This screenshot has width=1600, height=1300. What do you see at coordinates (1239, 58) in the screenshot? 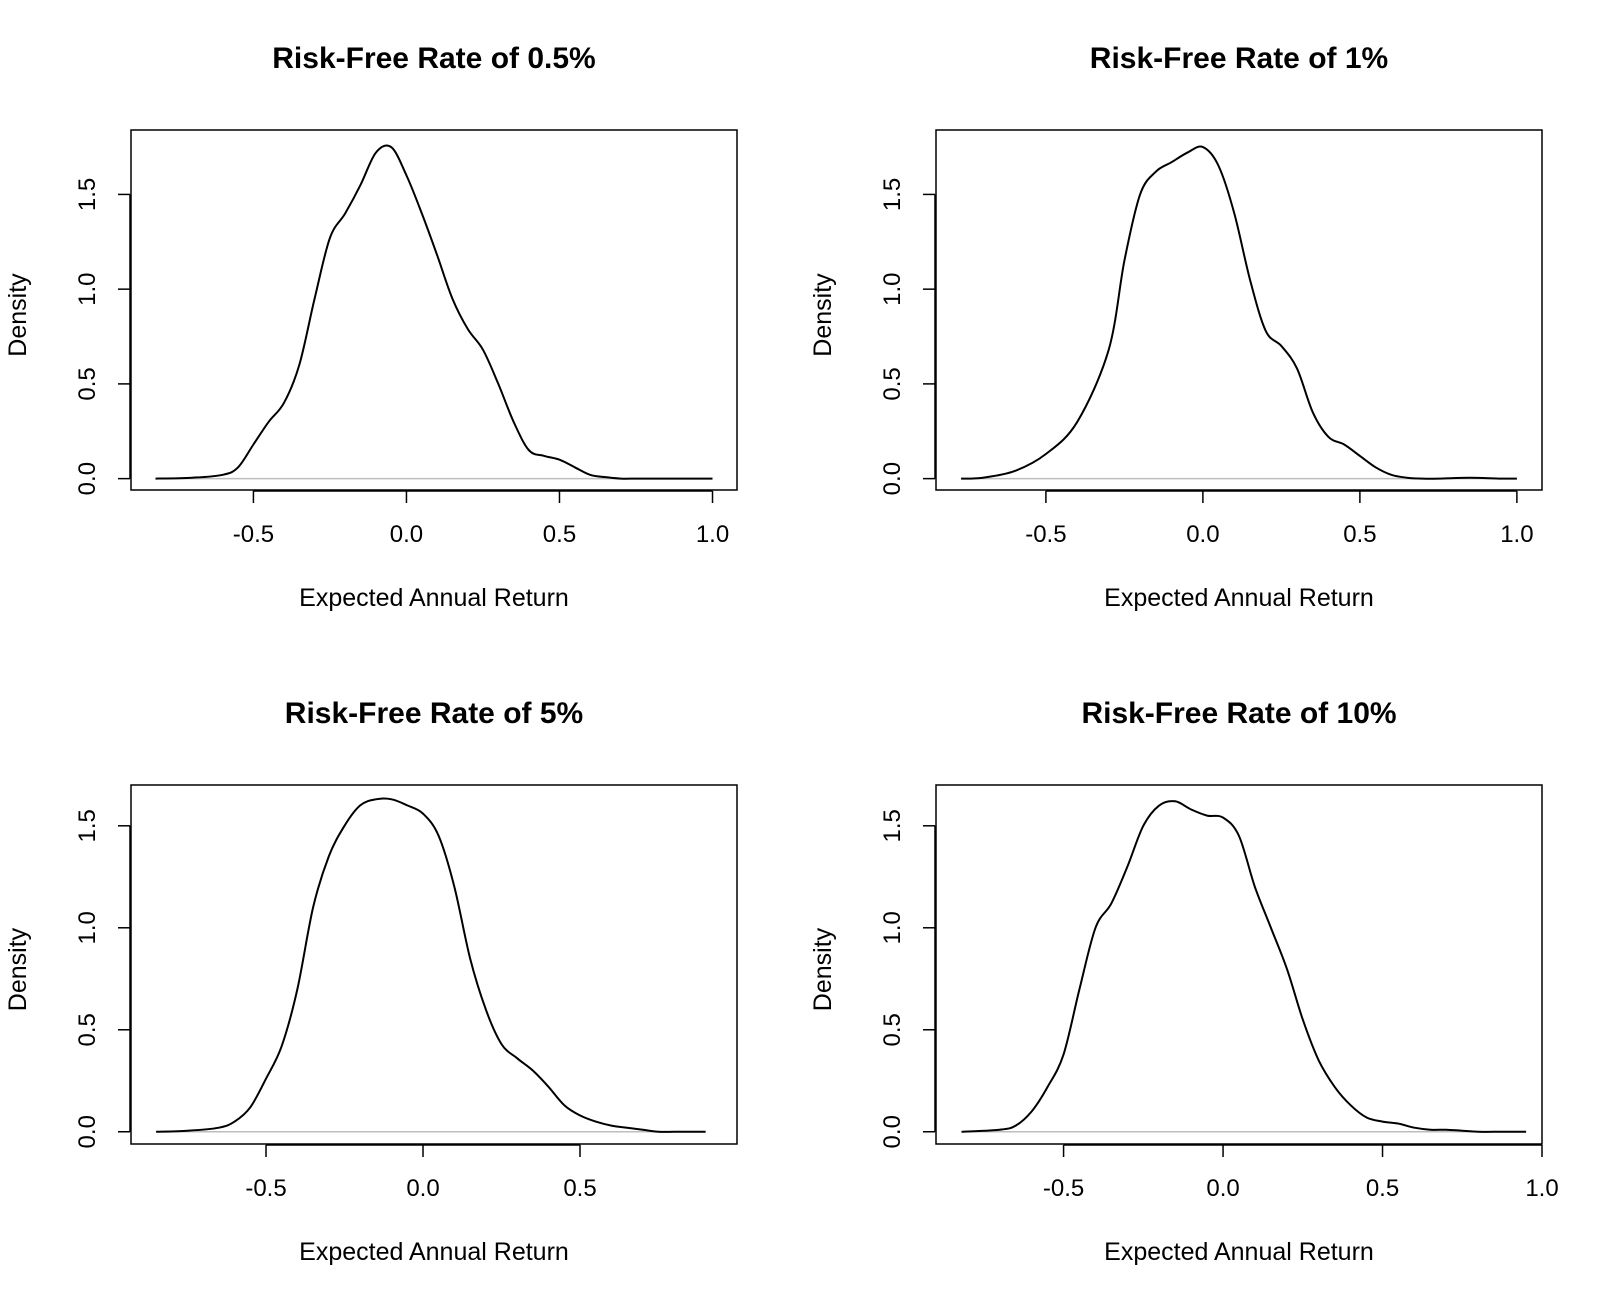
I see `chart-title: Risk-Free Rate of 1%` at bounding box center [1239, 58].